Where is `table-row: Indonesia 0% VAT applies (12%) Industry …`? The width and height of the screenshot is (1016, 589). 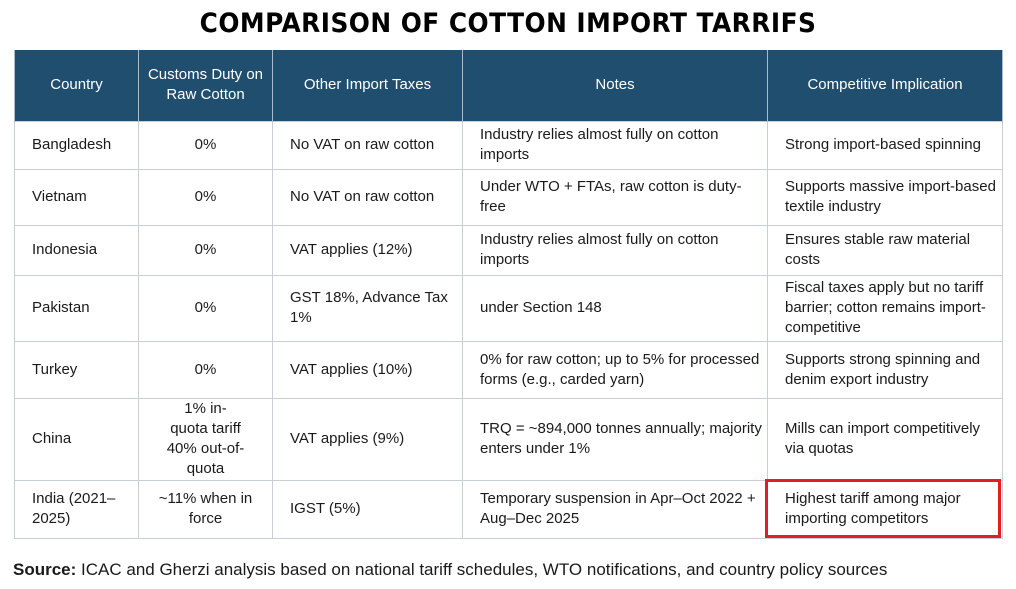 table-row: Indonesia 0% VAT applies (12%) Industry … is located at coordinates (508, 250).